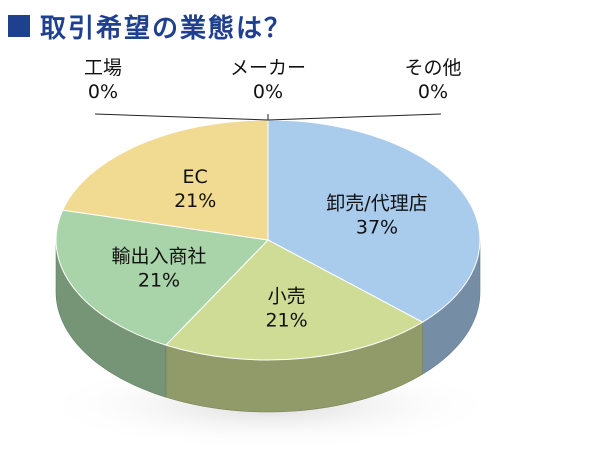  What do you see at coordinates (287, 296) in the screenshot?
I see `slice-1-name-label: 小売` at bounding box center [287, 296].